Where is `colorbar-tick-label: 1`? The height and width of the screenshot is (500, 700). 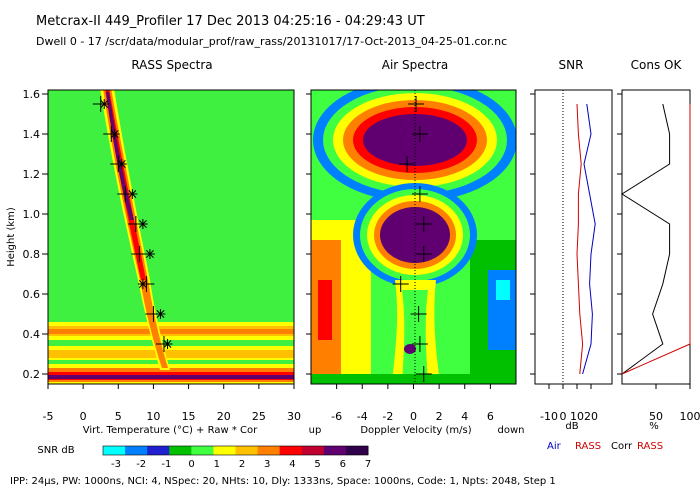
colorbar-tick-label: 1 is located at coordinates (217, 464).